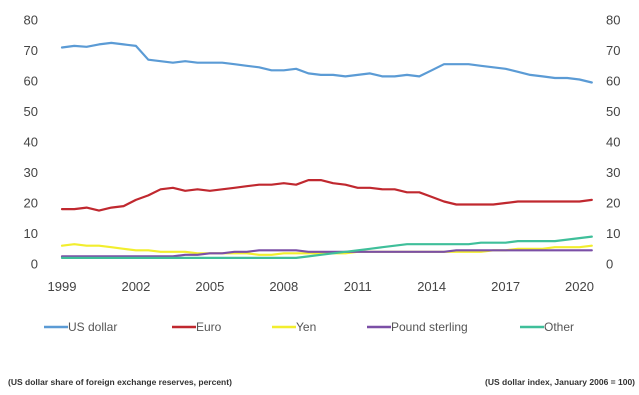 The width and height of the screenshot is (639, 395). Describe the element at coordinates (613, 233) in the screenshot. I see `y-tick-label-right: 10` at that location.